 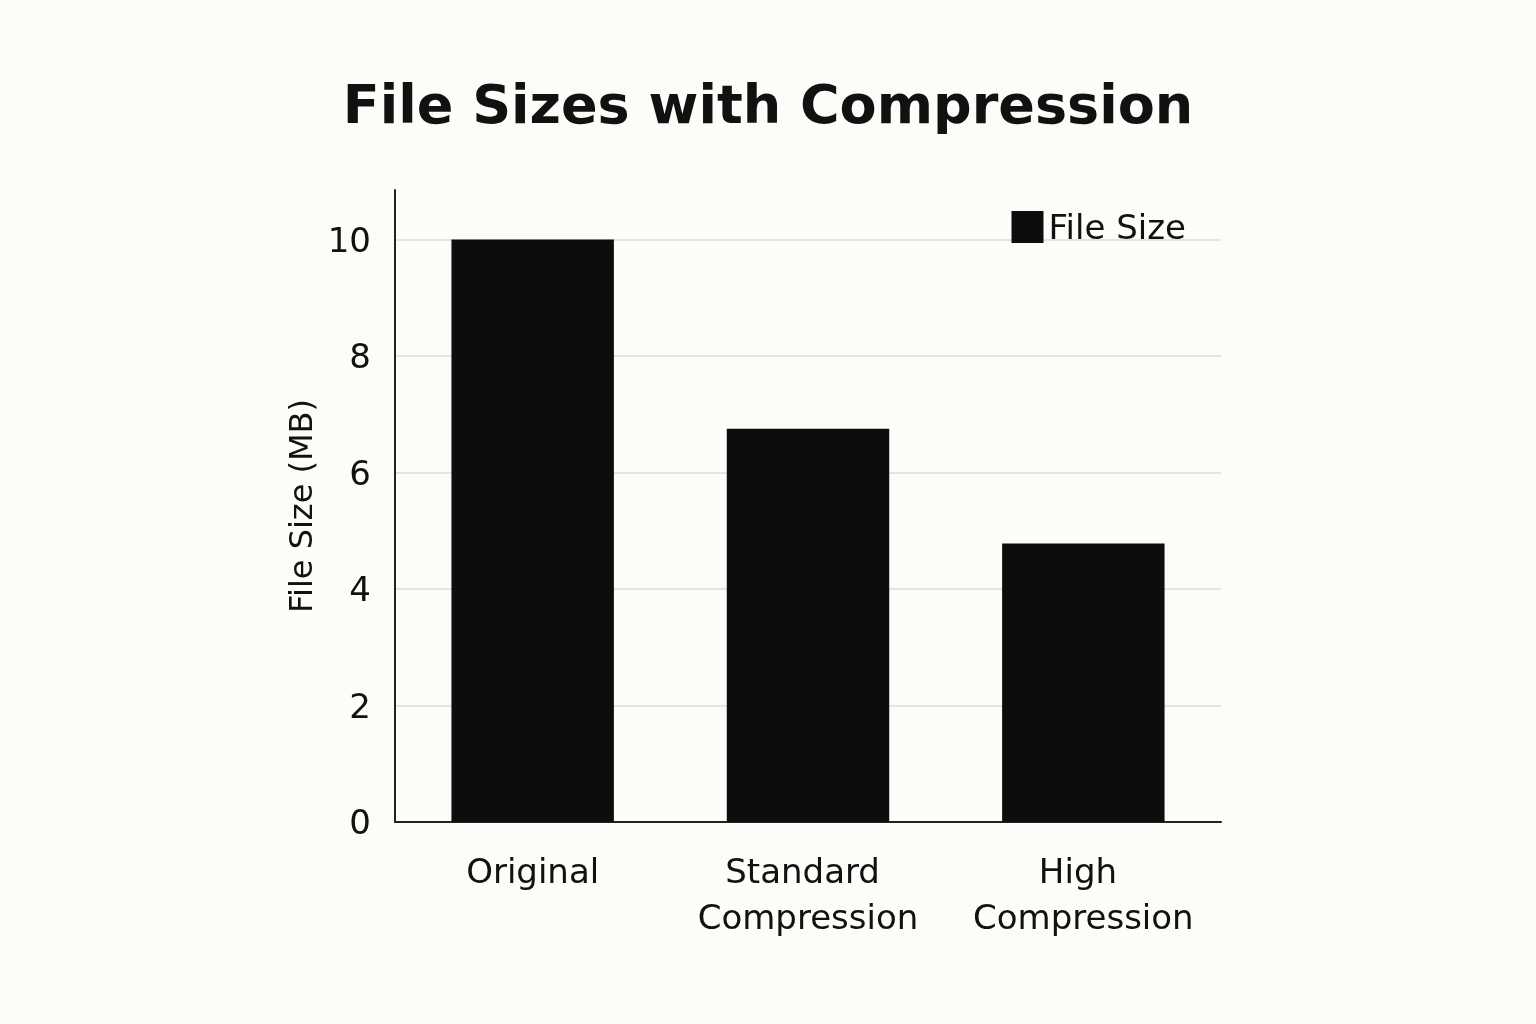 What do you see at coordinates (768, 104) in the screenshot?
I see `chart-title: File Sizes with Compression` at bounding box center [768, 104].